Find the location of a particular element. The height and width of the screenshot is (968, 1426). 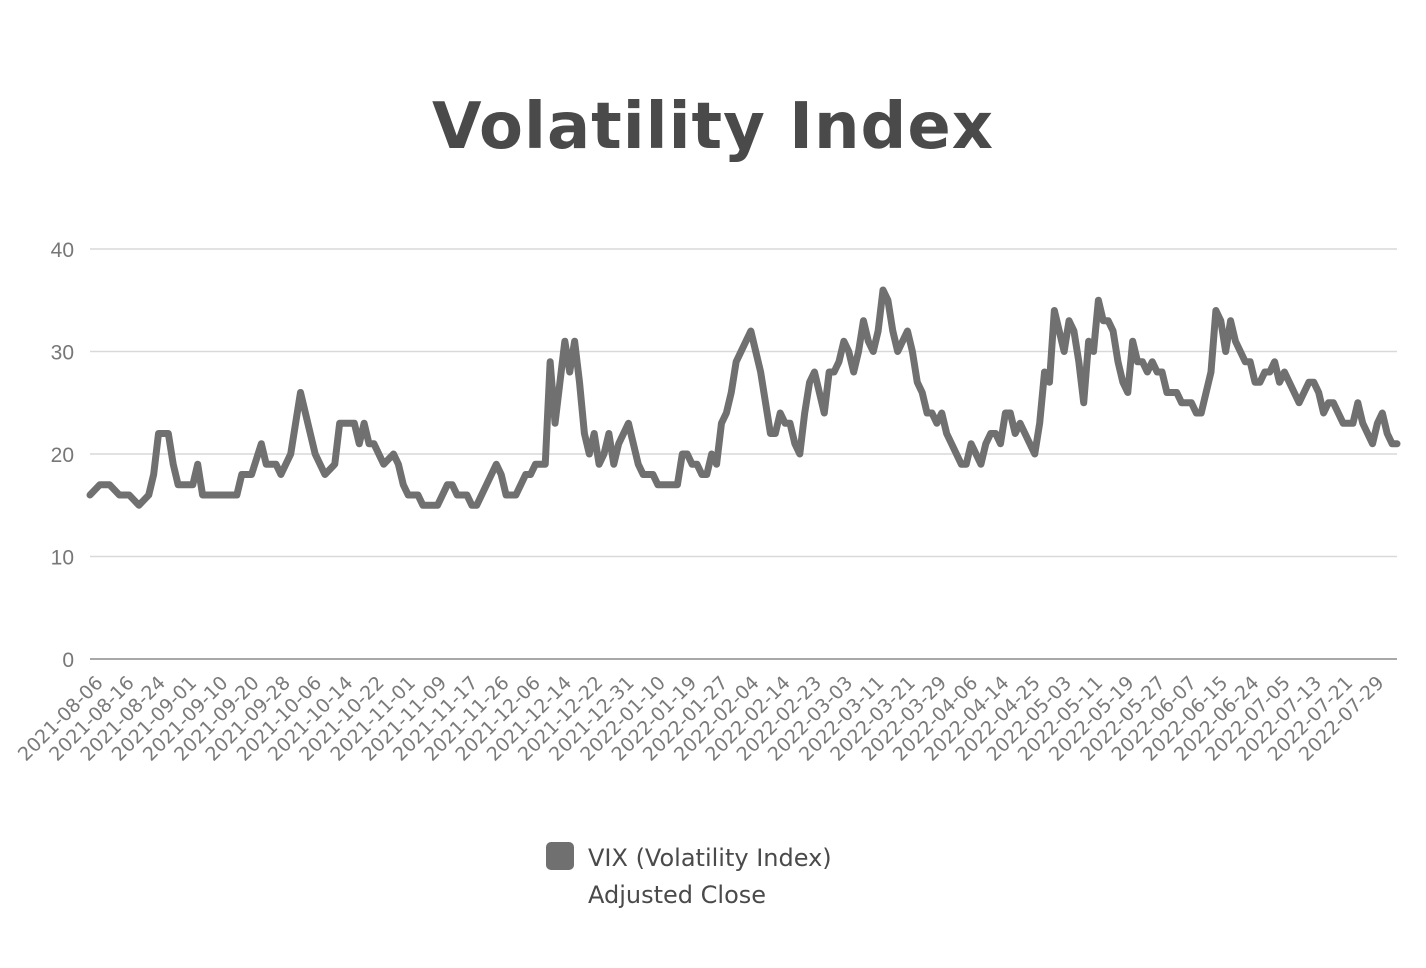

legend-label: VIX (Volatility Index) Adjusted Close is located at coordinates (728, 877).